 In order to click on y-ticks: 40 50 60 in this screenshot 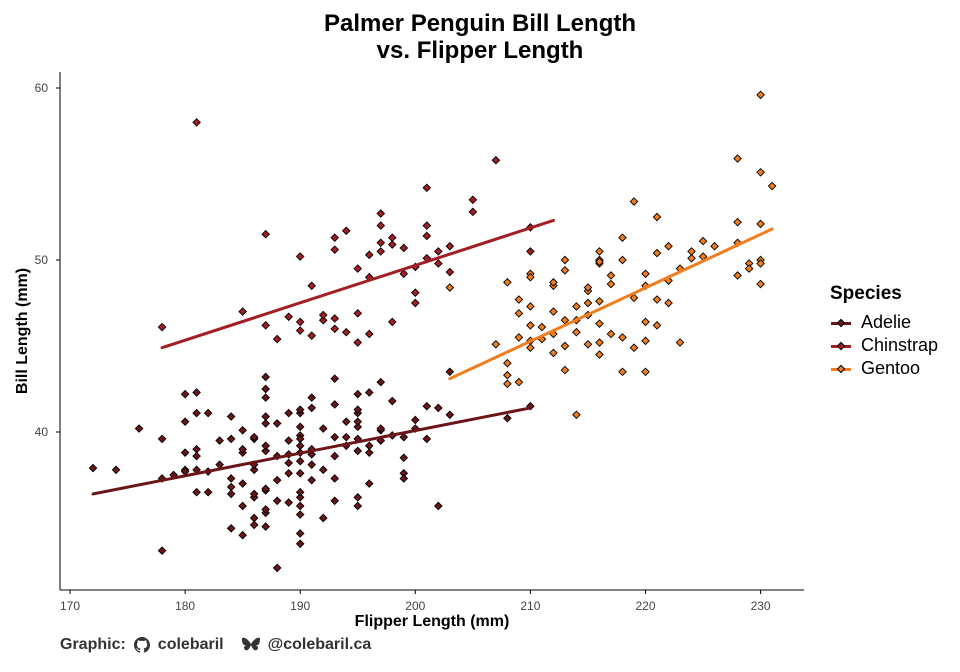, I will do `click(47, 260)`.